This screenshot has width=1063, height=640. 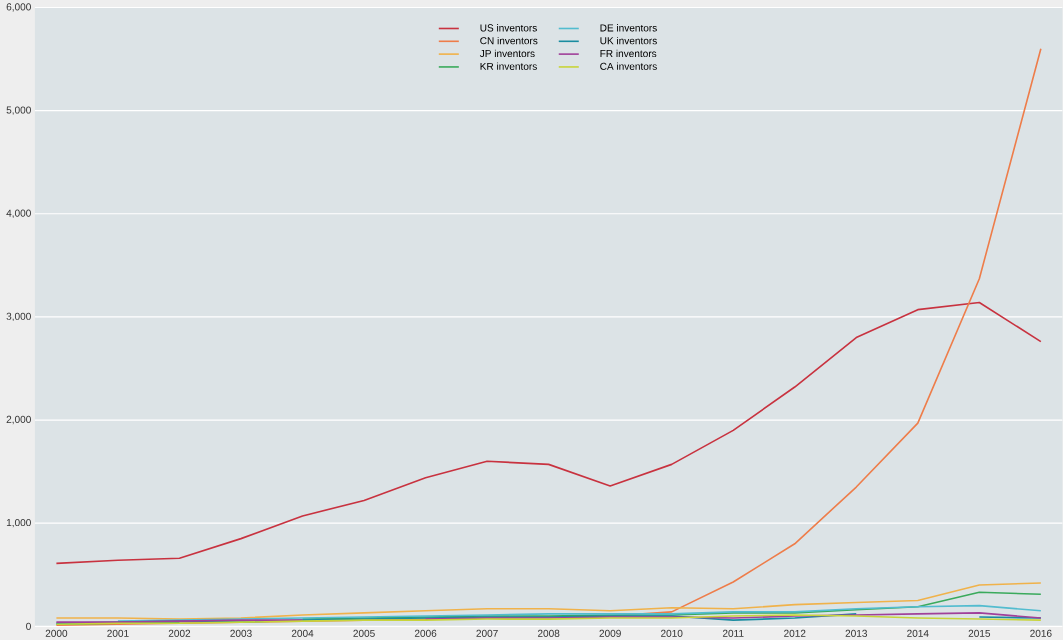 What do you see at coordinates (241, 633) in the screenshot?
I see `x-tick-label: 2003` at bounding box center [241, 633].